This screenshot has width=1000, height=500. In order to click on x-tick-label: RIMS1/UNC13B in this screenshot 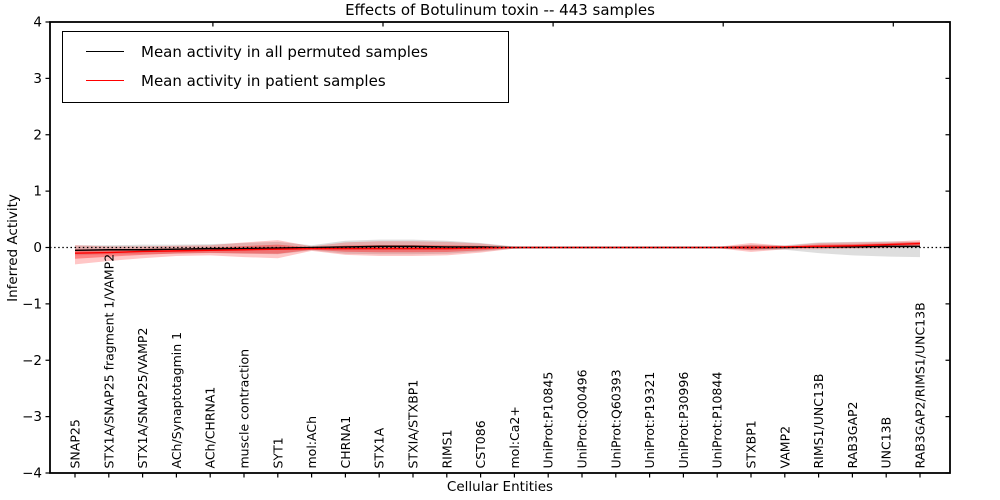, I will do `click(818, 421)`.